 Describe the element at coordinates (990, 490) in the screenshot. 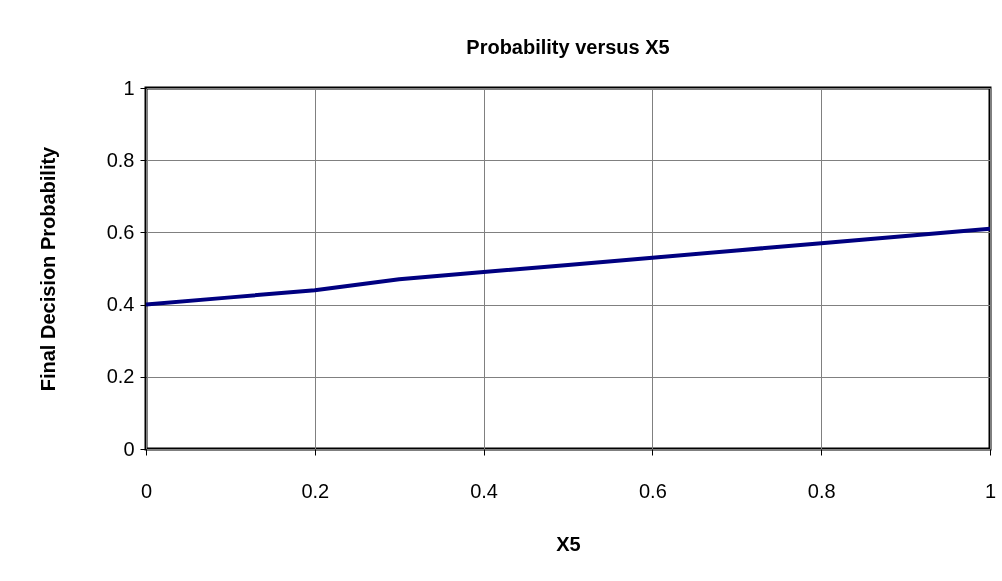

I see `x-tick-label: 1` at that location.